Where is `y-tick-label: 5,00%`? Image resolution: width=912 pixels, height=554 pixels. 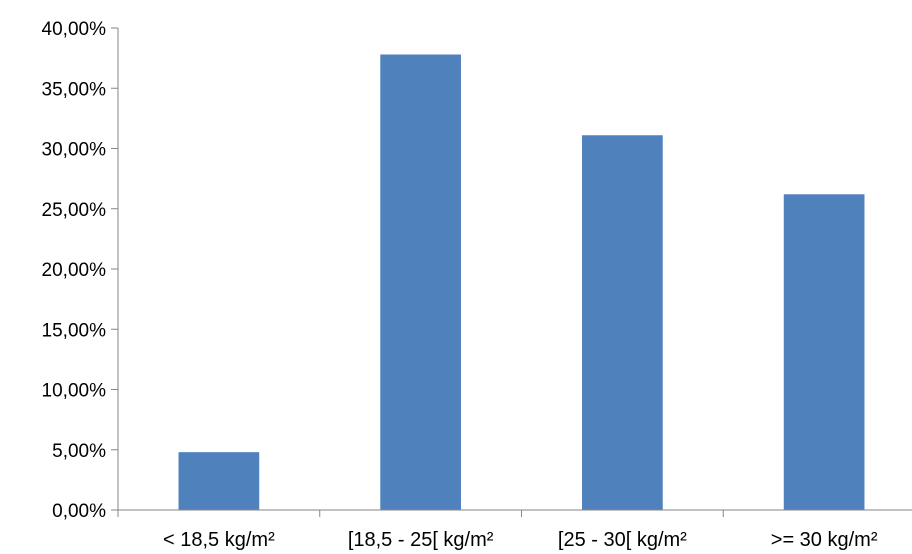
y-tick-label: 5,00% is located at coordinates (79, 451).